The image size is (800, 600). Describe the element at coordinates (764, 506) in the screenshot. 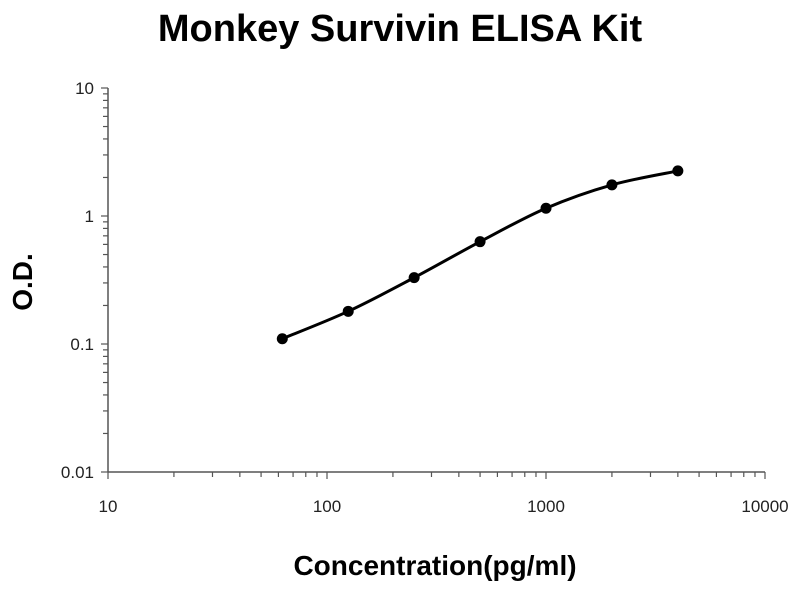

I see `x-tick-label: 10000` at that location.